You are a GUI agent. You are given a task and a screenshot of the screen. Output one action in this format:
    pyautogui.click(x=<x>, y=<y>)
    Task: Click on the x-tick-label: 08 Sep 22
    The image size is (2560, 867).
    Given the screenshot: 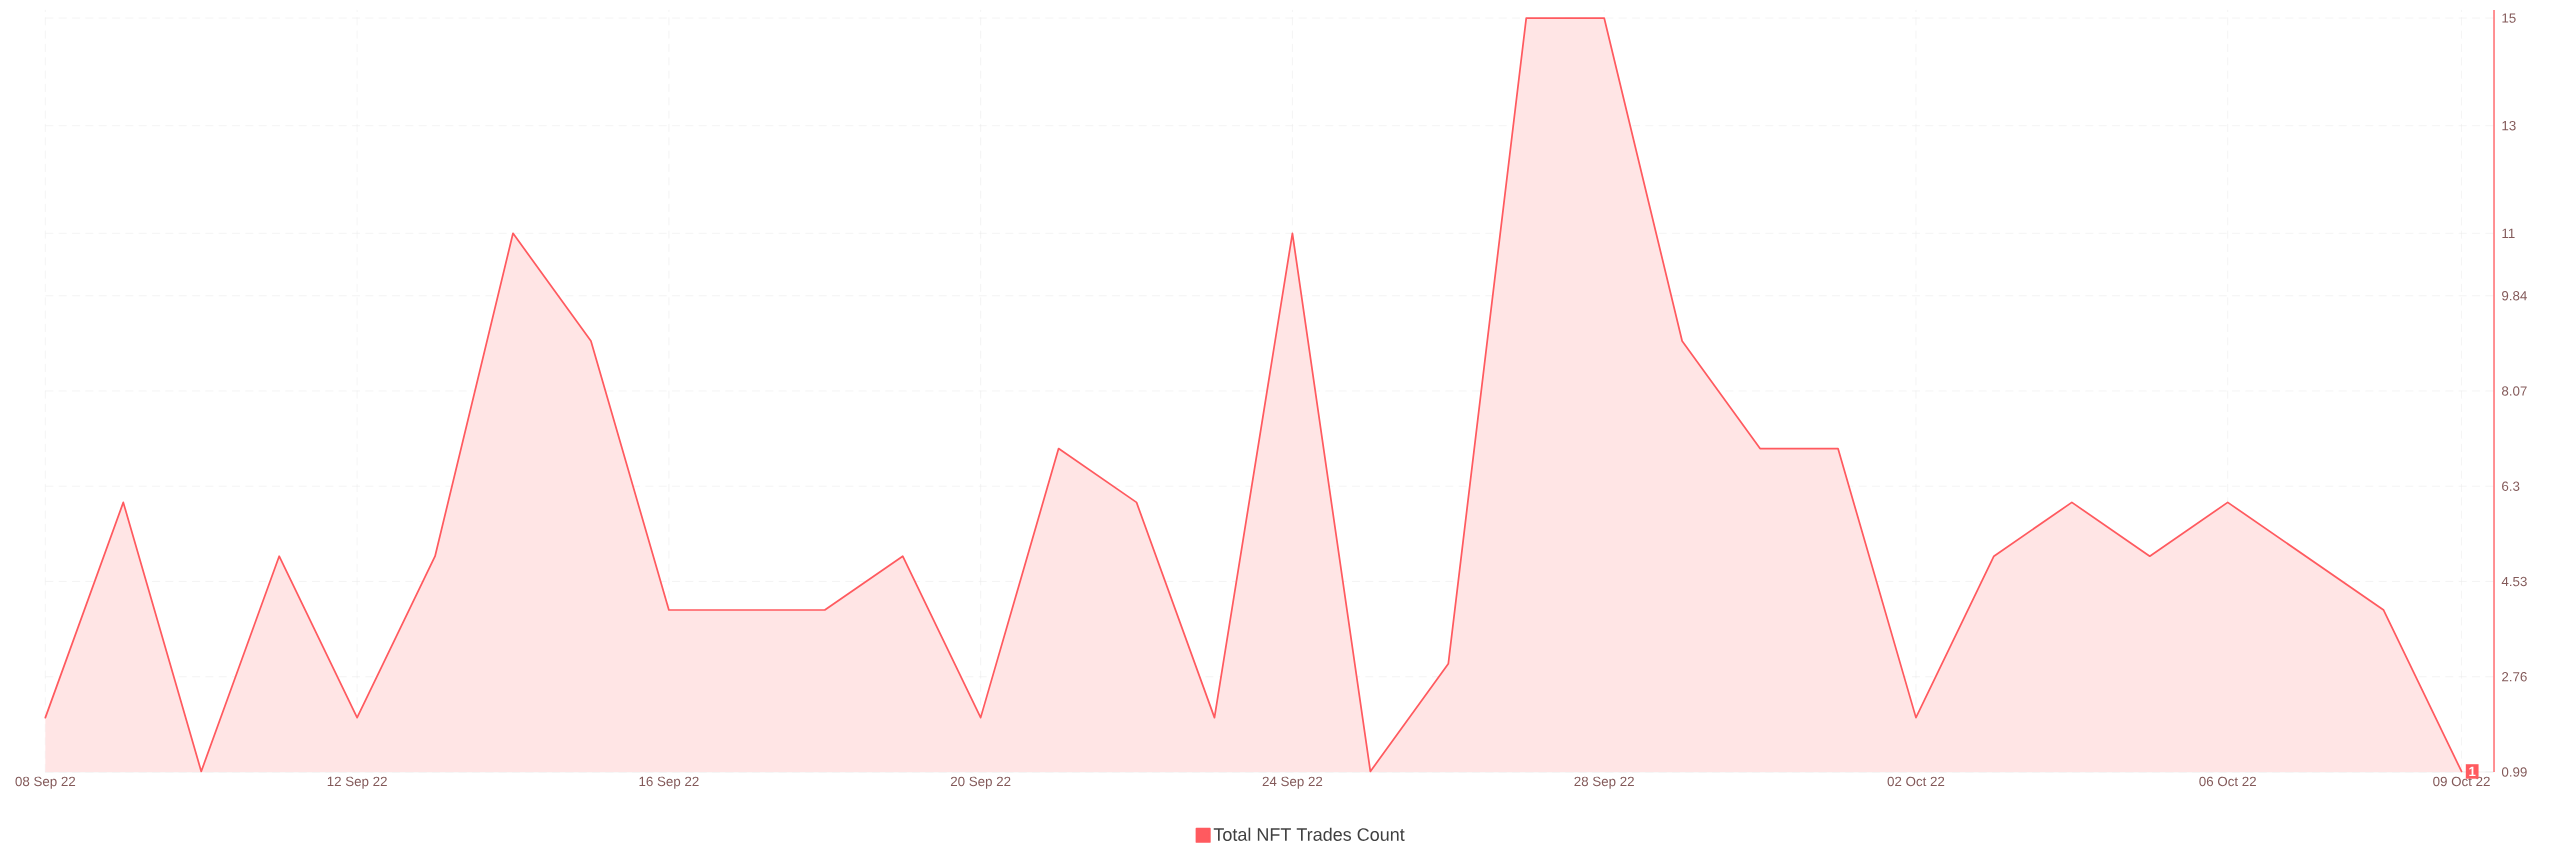 What is the action you would take?
    pyautogui.click(x=45, y=782)
    